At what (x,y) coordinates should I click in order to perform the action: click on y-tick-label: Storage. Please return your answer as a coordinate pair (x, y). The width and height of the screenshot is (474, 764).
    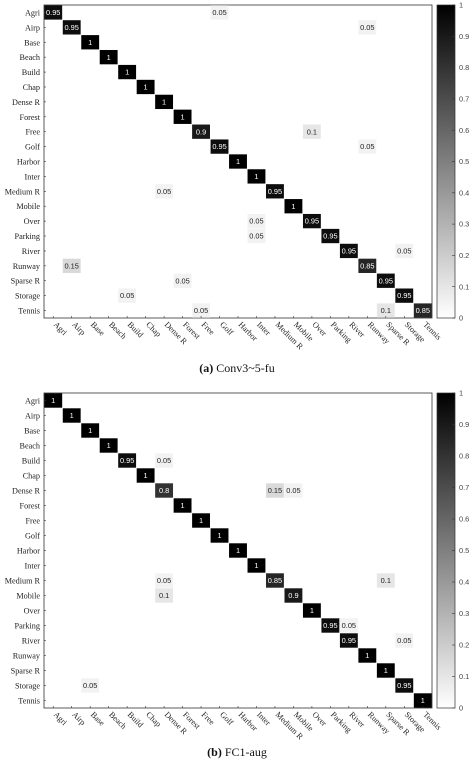
    Looking at the image, I should click on (27, 296).